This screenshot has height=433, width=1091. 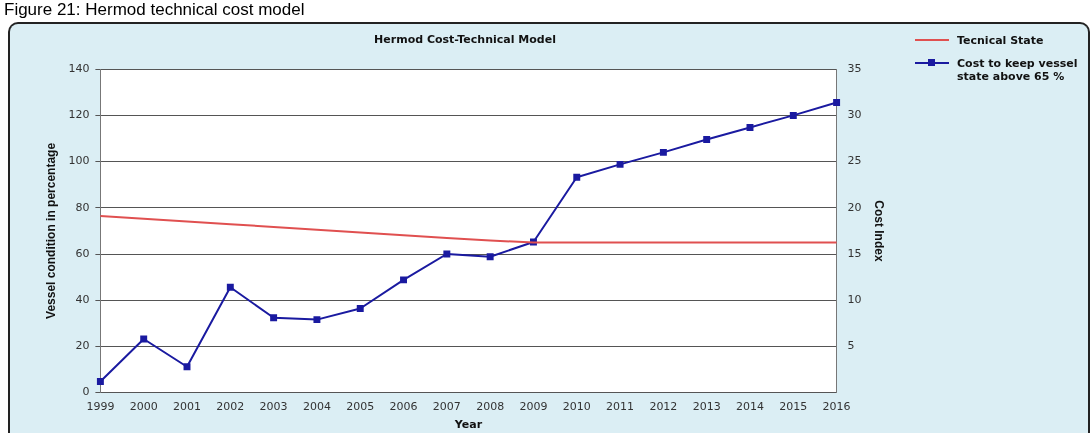 I want to click on x-tick-label: 2008, so click(x=490, y=407).